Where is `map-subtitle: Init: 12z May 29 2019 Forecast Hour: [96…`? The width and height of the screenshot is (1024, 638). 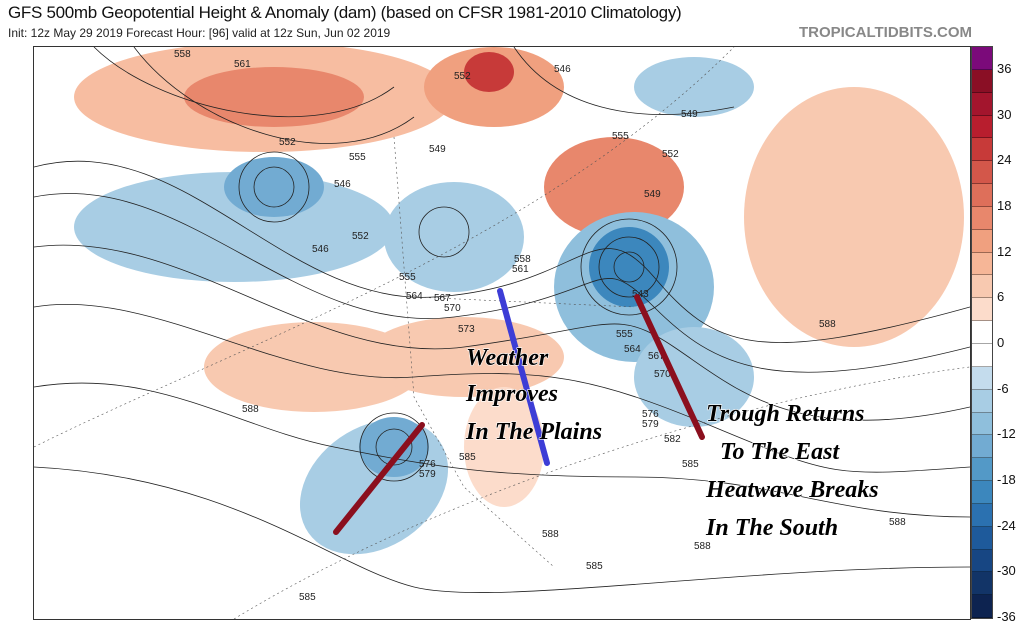 map-subtitle: Init: 12z May 29 2019 Forecast Hour: [96… is located at coordinates (199, 33).